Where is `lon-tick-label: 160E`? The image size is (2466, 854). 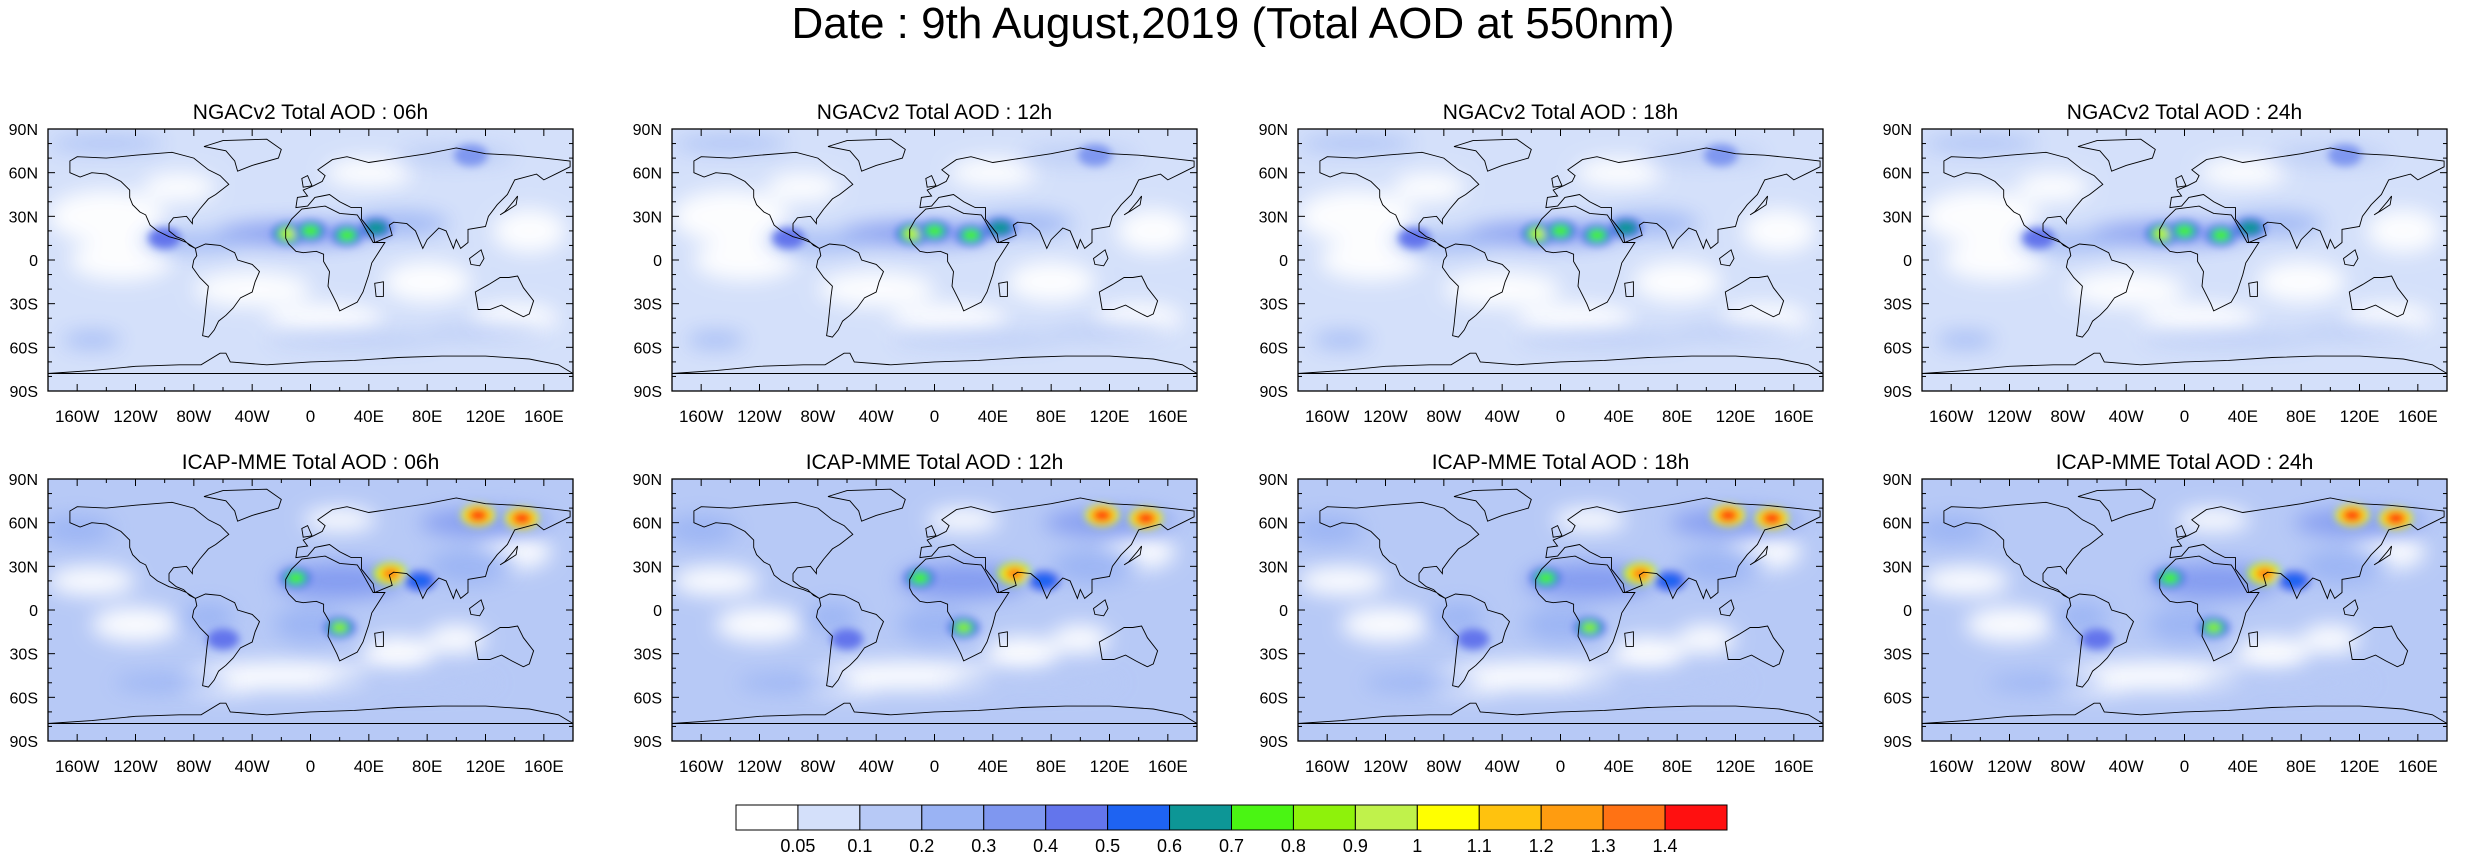
lon-tick-label: 160E is located at coordinates (544, 416).